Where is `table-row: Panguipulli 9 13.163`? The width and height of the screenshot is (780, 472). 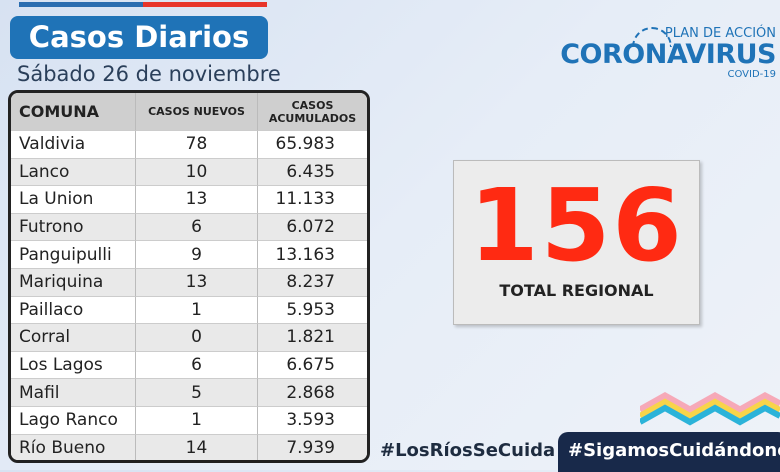 table-row: Panguipulli 9 13.163 is located at coordinates (189, 255).